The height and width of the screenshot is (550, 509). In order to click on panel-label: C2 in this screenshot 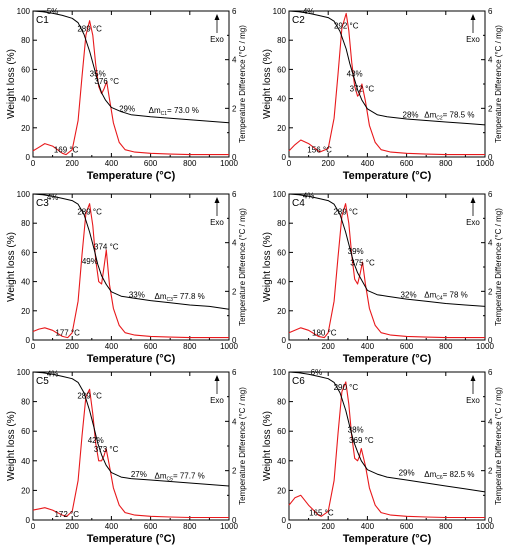, I will do `click(298, 20)`.